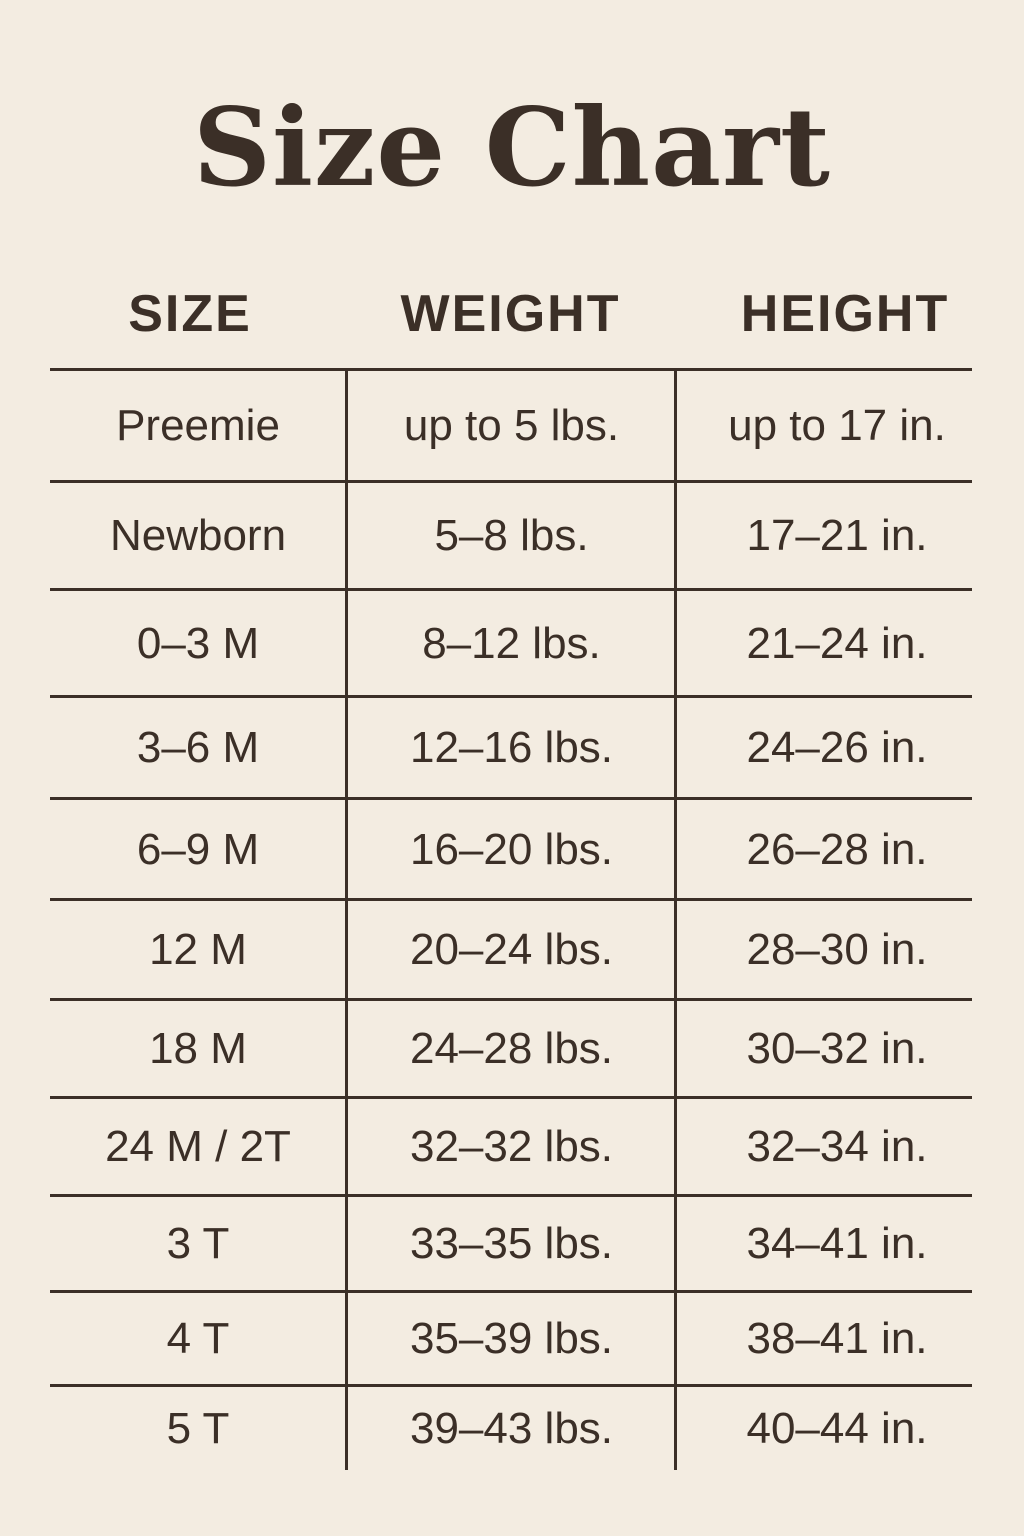 The width and height of the screenshot is (1024, 1536). I want to click on page-title: Size Chart, so click(512, 148).